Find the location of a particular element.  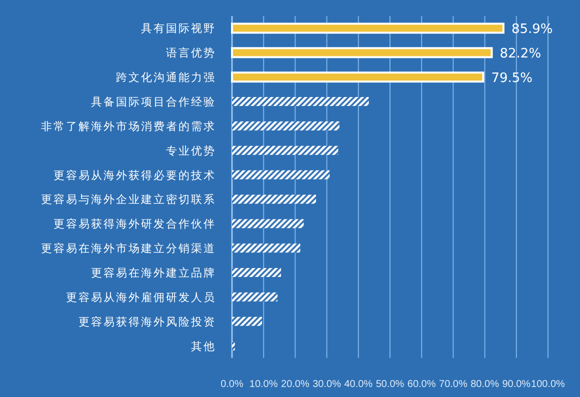

y-tick-label: 具有国际视野 is located at coordinates (178, 29).